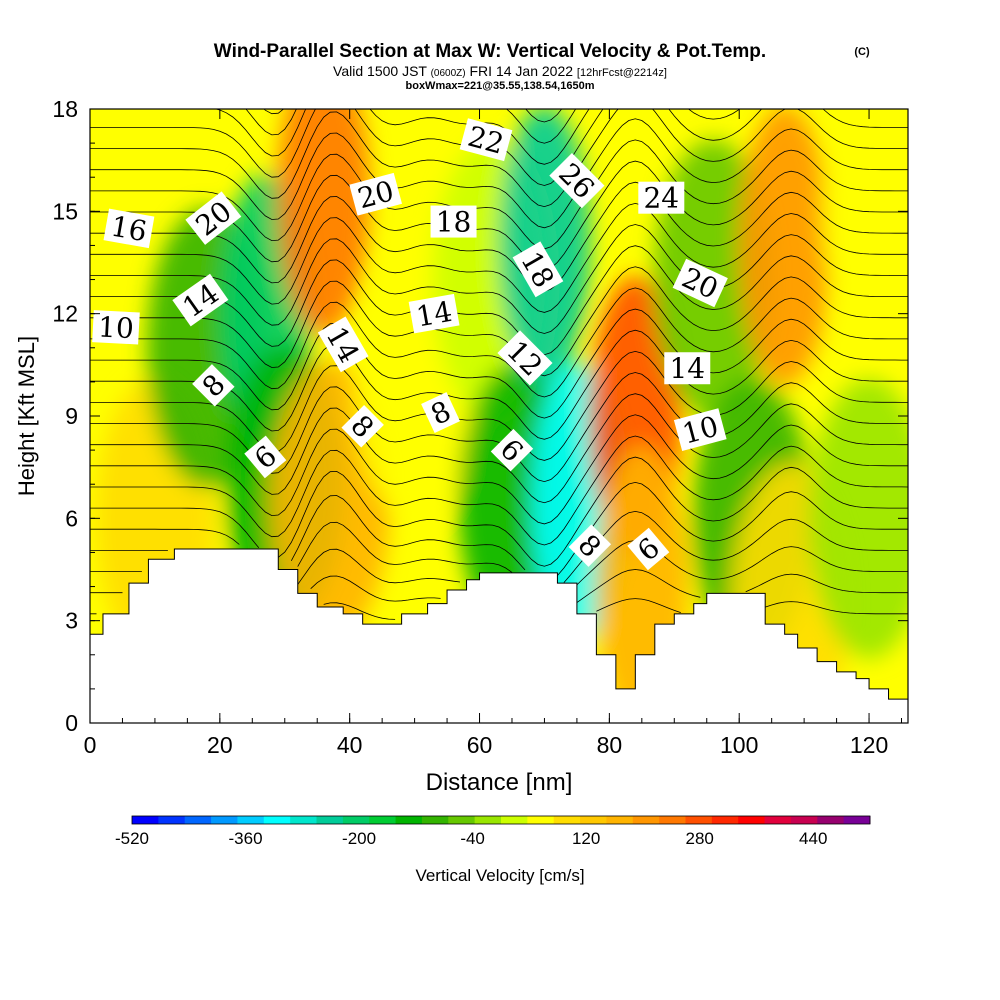 This screenshot has width=1000, height=1000. What do you see at coordinates (493, 831) in the screenshot?
I see `colorbar: -520 -360 -200 -40 120 280 440` at bounding box center [493, 831].